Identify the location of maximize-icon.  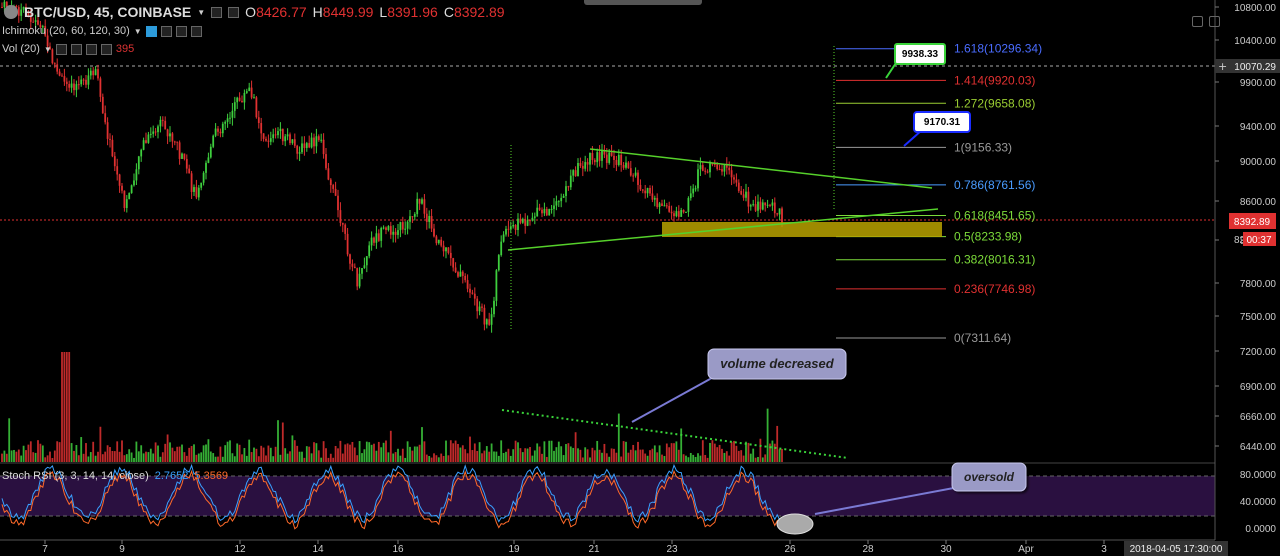
(1197, 21).